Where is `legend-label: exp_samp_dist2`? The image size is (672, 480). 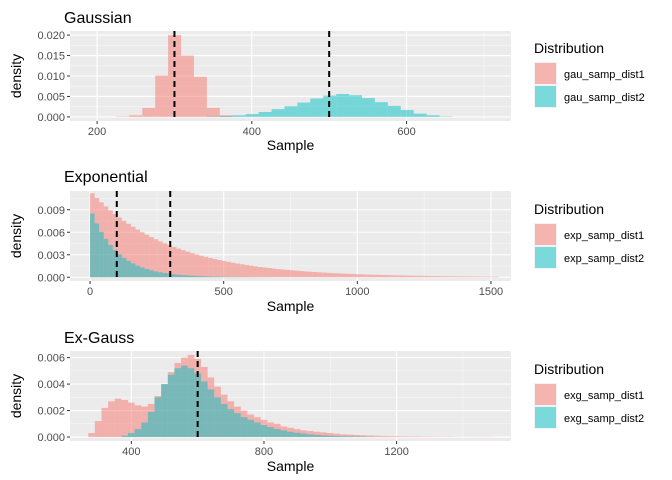
legend-label: exp_samp_dist2 is located at coordinates (604, 259).